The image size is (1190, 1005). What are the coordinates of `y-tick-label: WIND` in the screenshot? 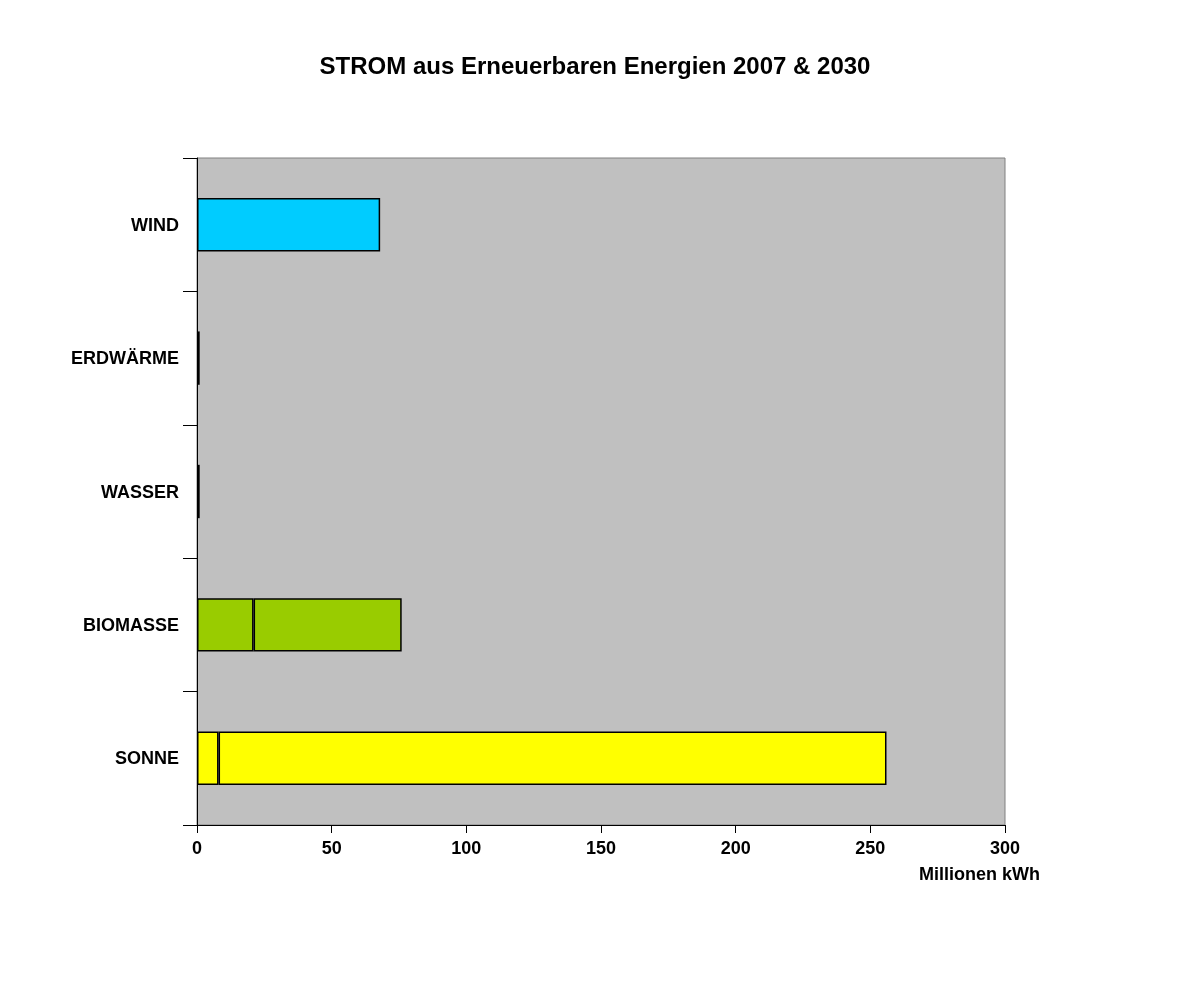 It's located at (155, 224).